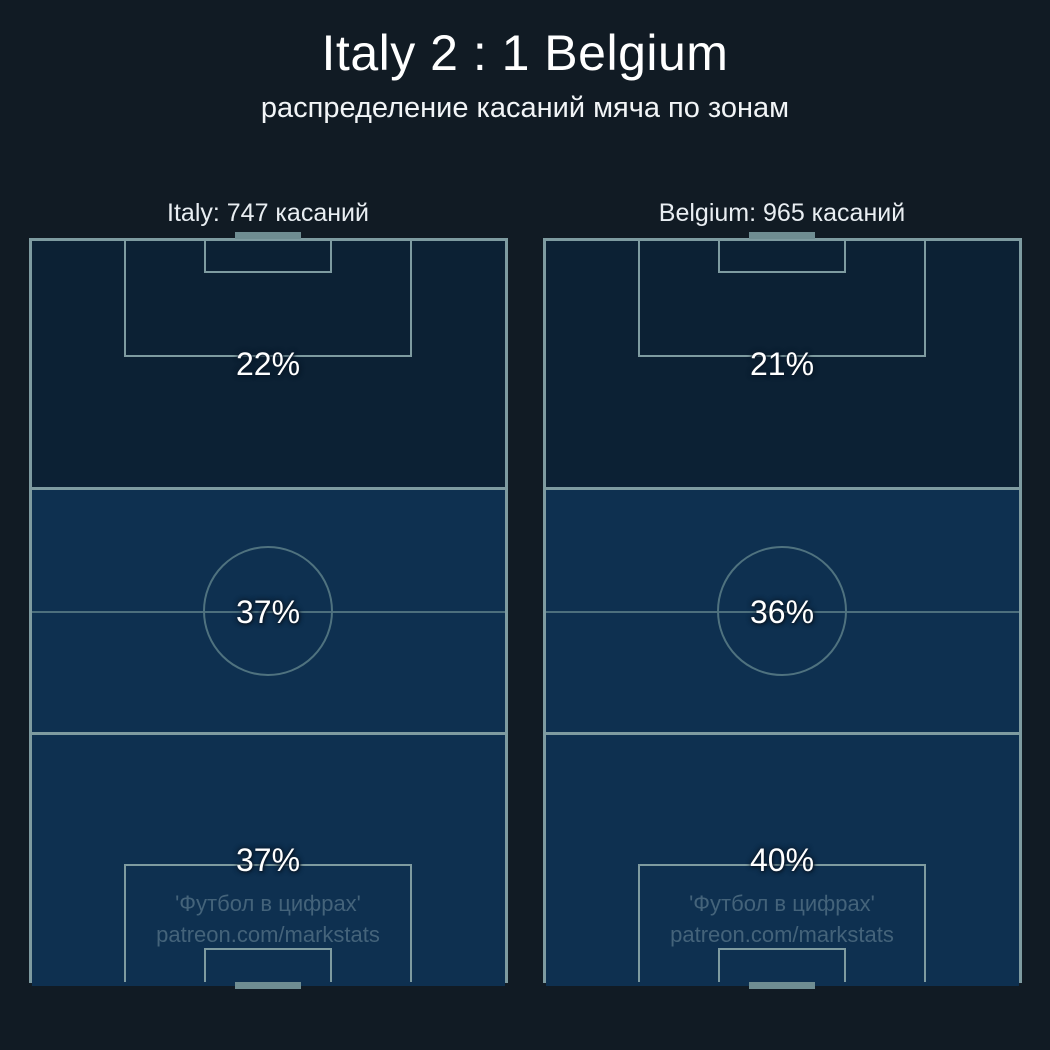  I want to click on pitch-label-italy: Italy: 747 касаний, so click(268, 213).